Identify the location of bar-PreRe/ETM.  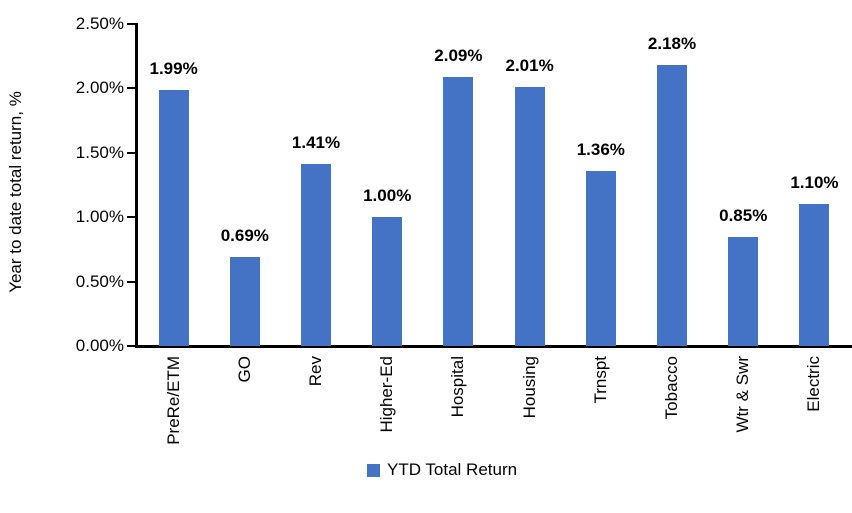
(173, 217).